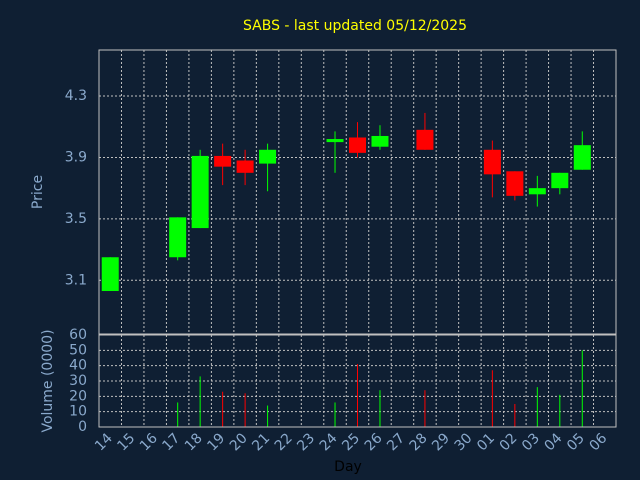 The image size is (640, 480). What do you see at coordinates (348, 467) in the screenshot?
I see `x-axis-label: Day` at bounding box center [348, 467].